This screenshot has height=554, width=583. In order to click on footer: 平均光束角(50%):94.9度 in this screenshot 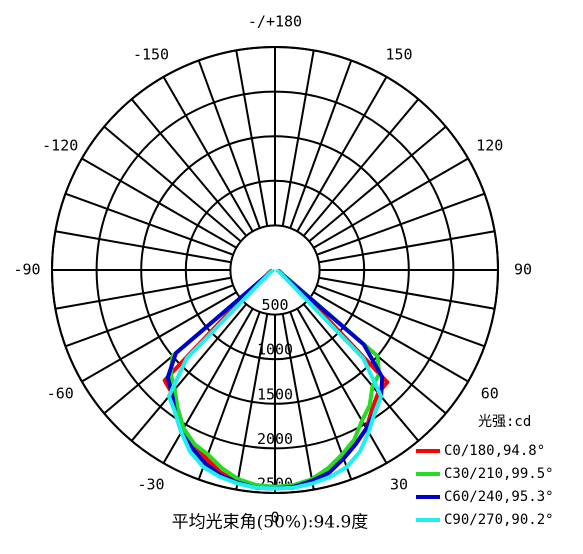, I will do `click(270, 523)`.